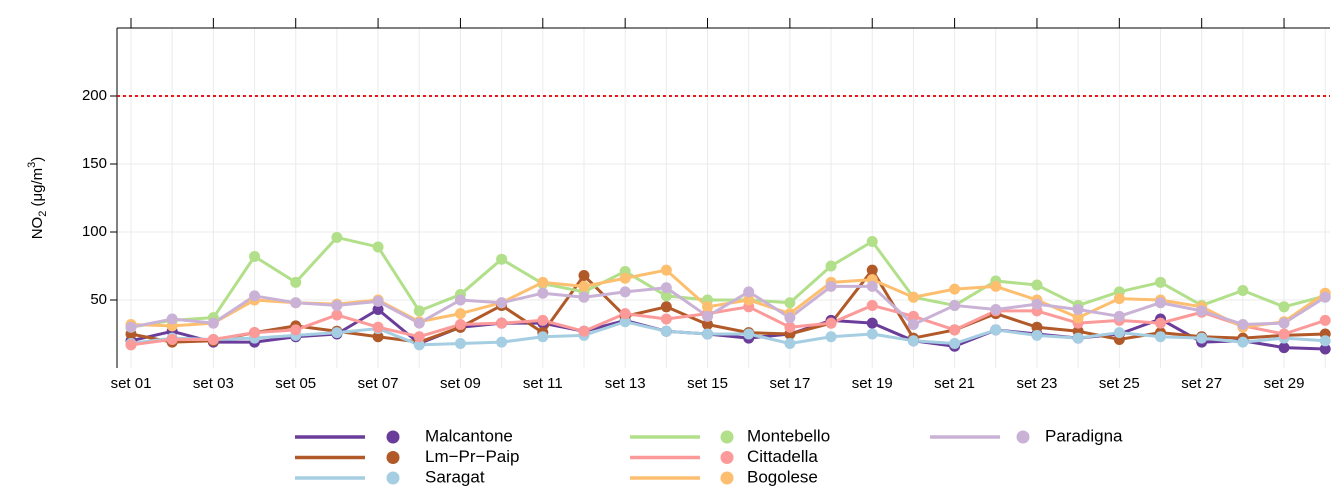  What do you see at coordinates (543, 383) in the screenshot?
I see `x-tick-label: set 11` at bounding box center [543, 383].